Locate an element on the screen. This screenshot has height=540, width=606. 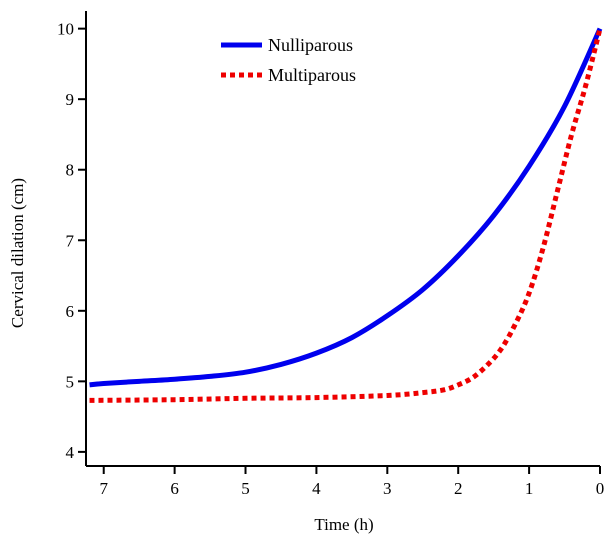
x-tick-label: 5 is located at coordinates (245, 488).